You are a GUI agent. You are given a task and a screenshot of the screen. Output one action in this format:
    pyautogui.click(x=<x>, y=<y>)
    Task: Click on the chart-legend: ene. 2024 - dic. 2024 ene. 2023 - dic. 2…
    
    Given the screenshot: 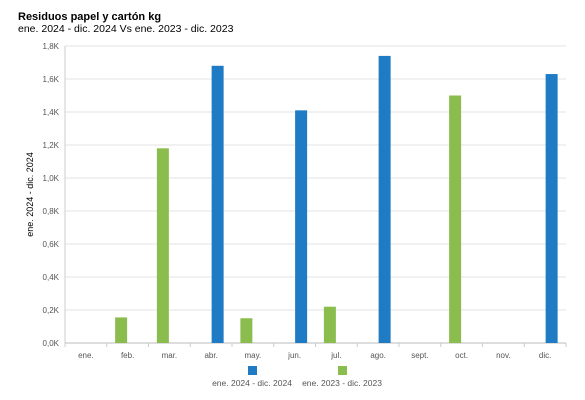 What is the action you would take?
    pyautogui.click(x=292, y=381)
    